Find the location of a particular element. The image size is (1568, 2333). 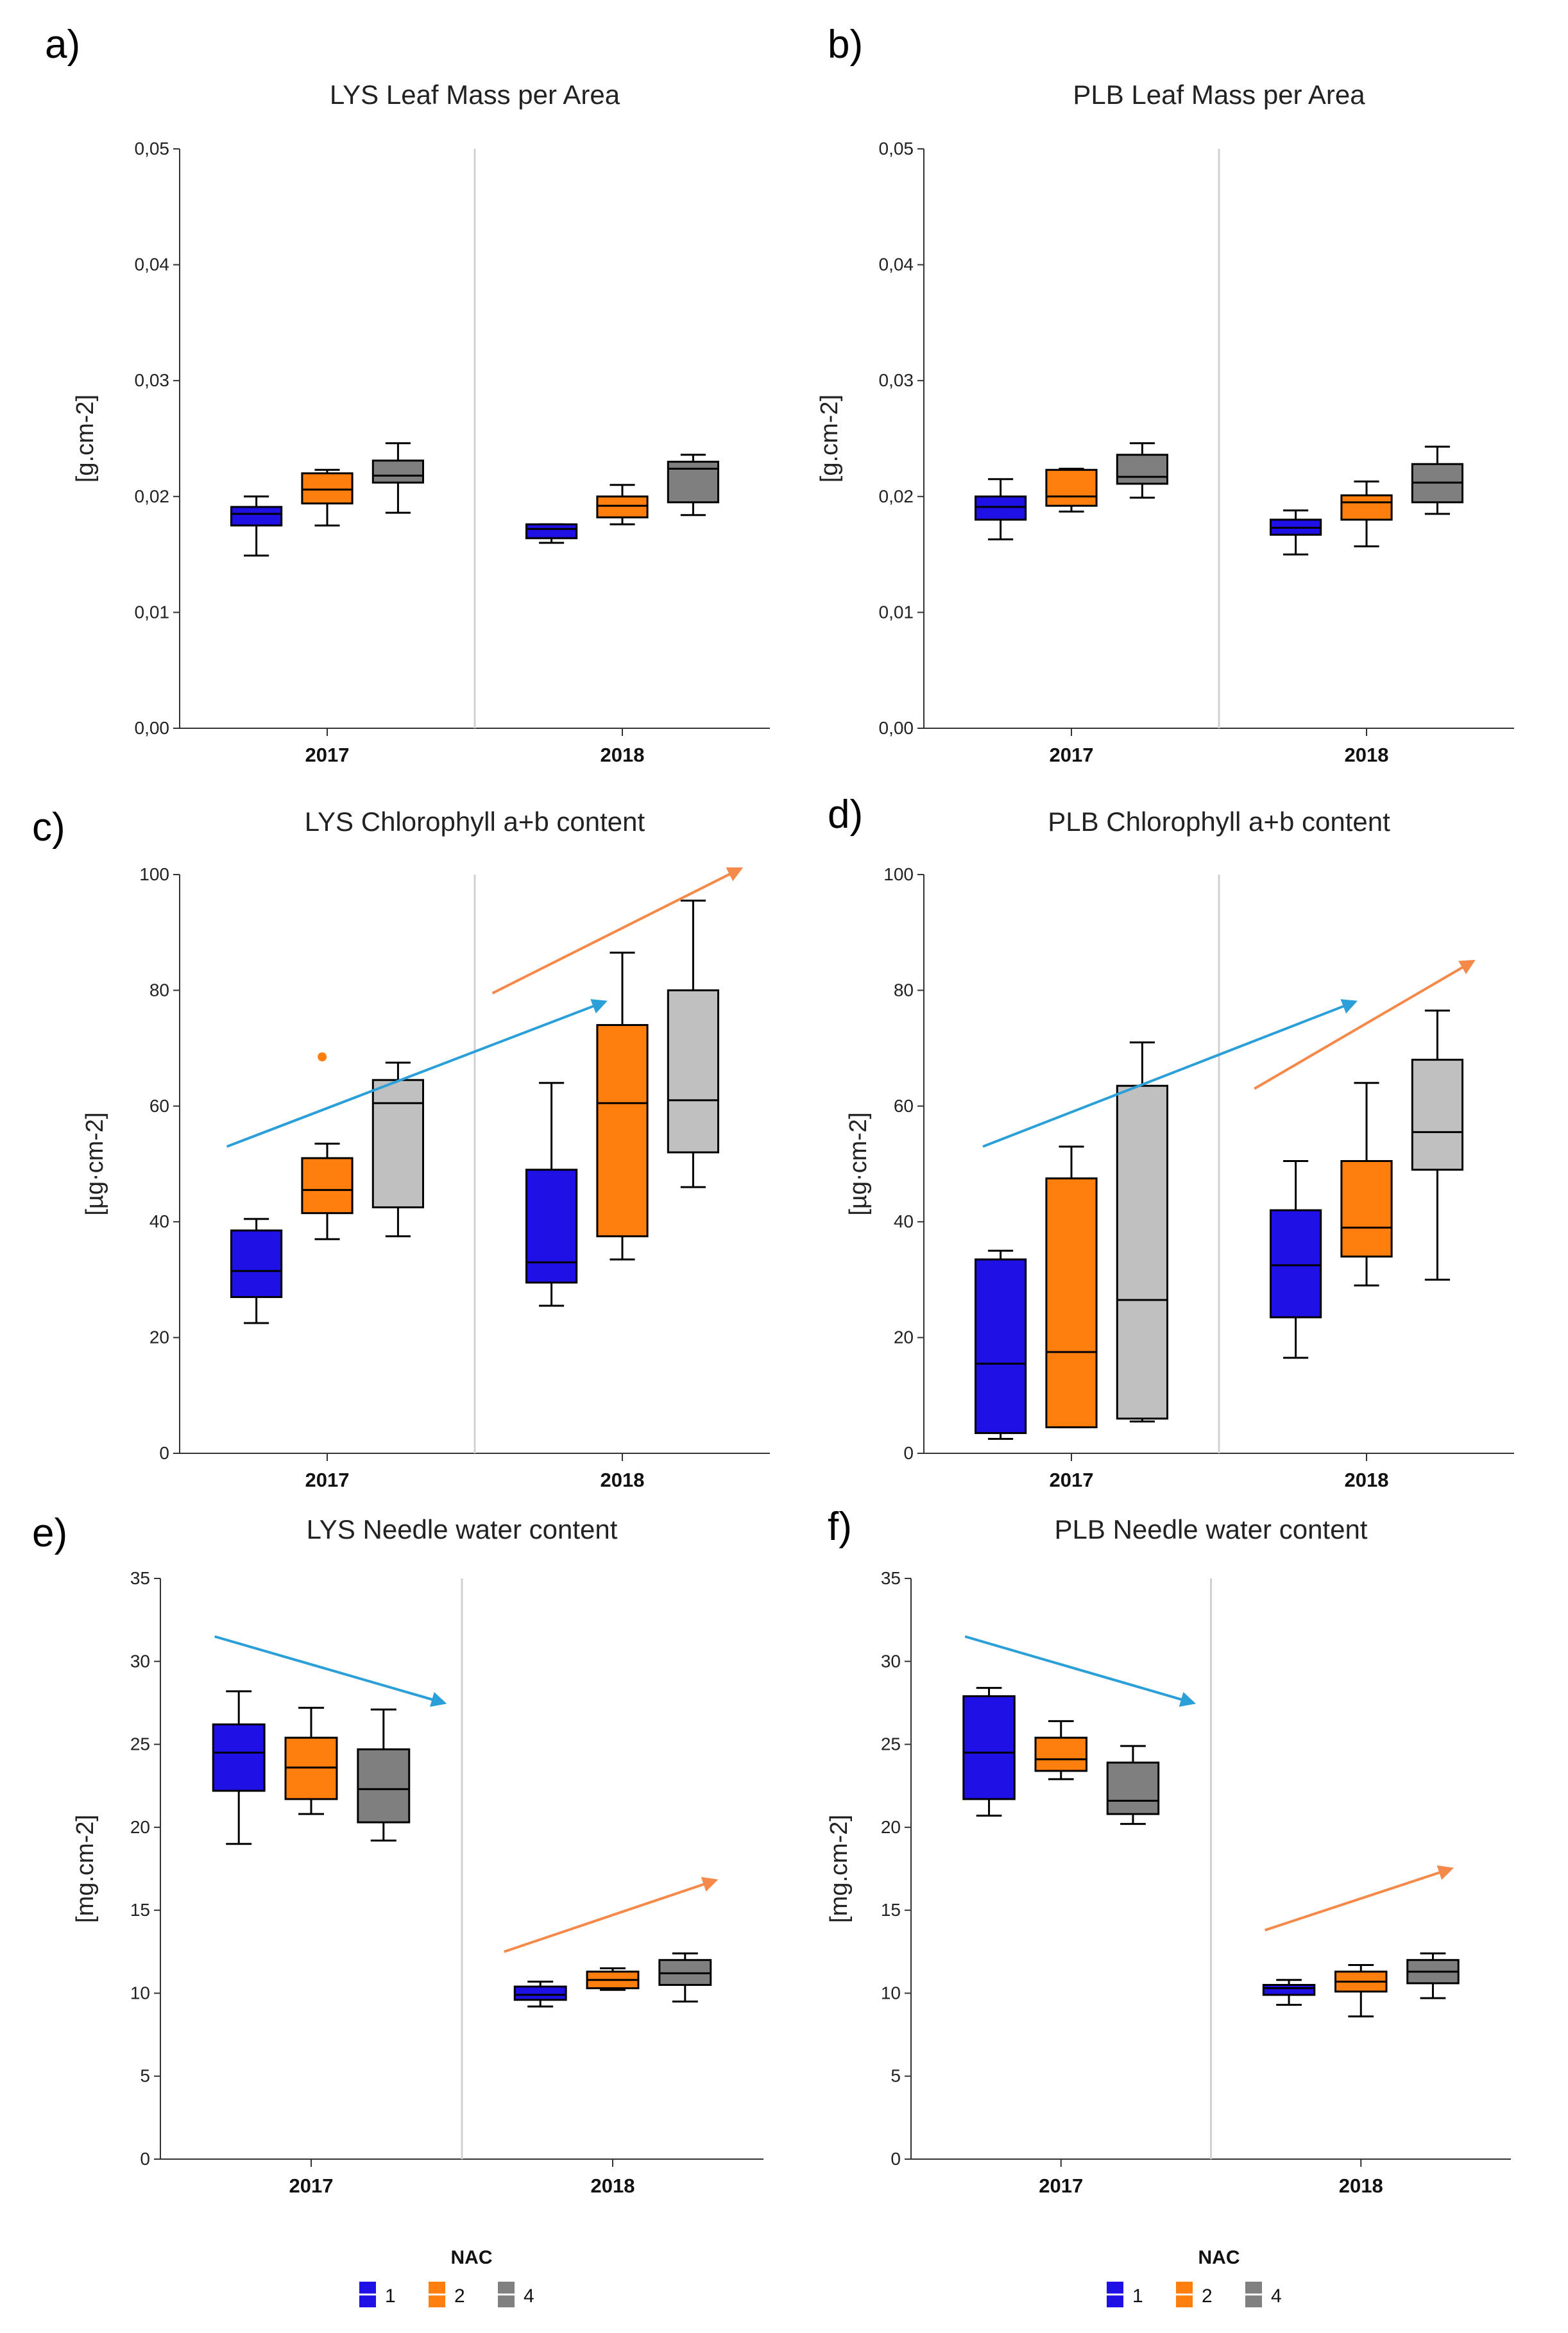

y-axis-label: [µg·cm-2] is located at coordinates (94, 1163).